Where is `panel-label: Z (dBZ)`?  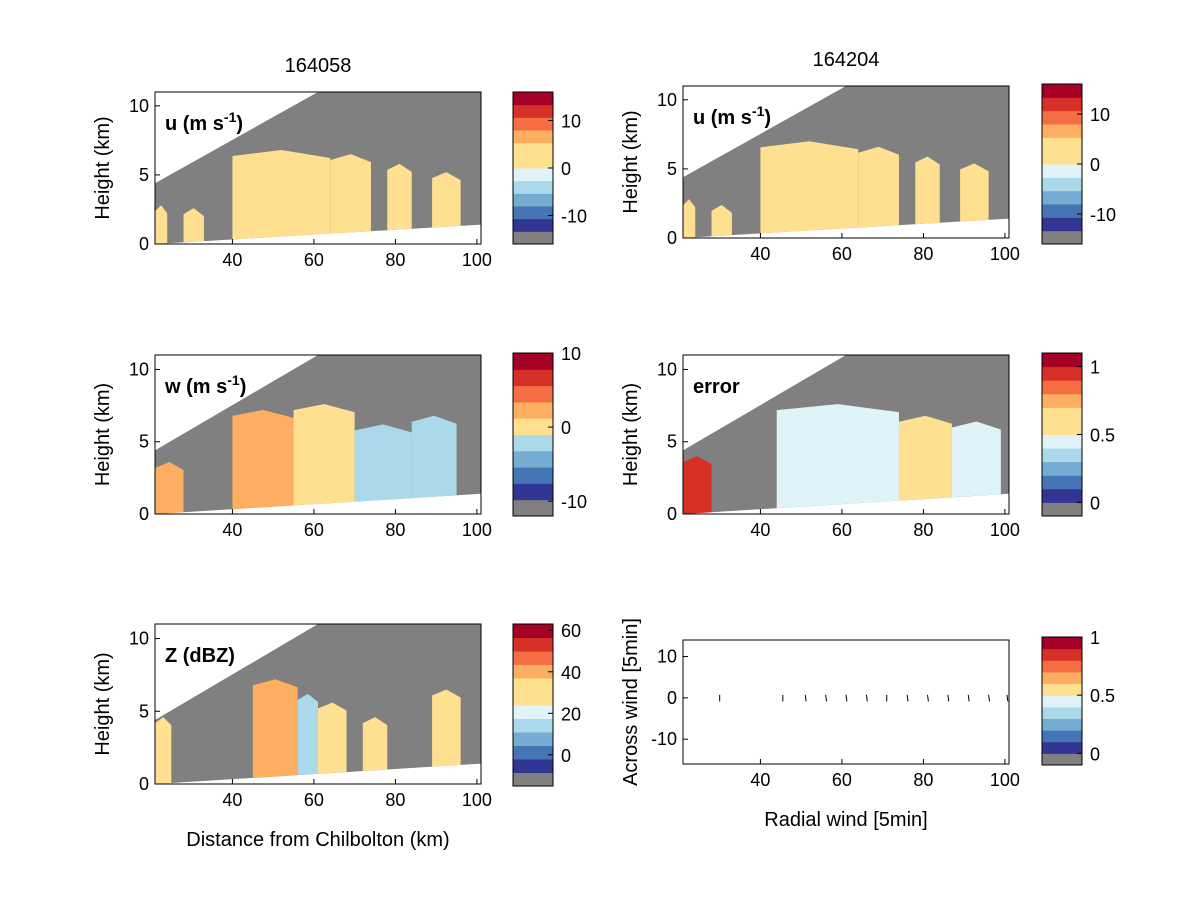 panel-label: Z (dBZ) is located at coordinates (200, 656).